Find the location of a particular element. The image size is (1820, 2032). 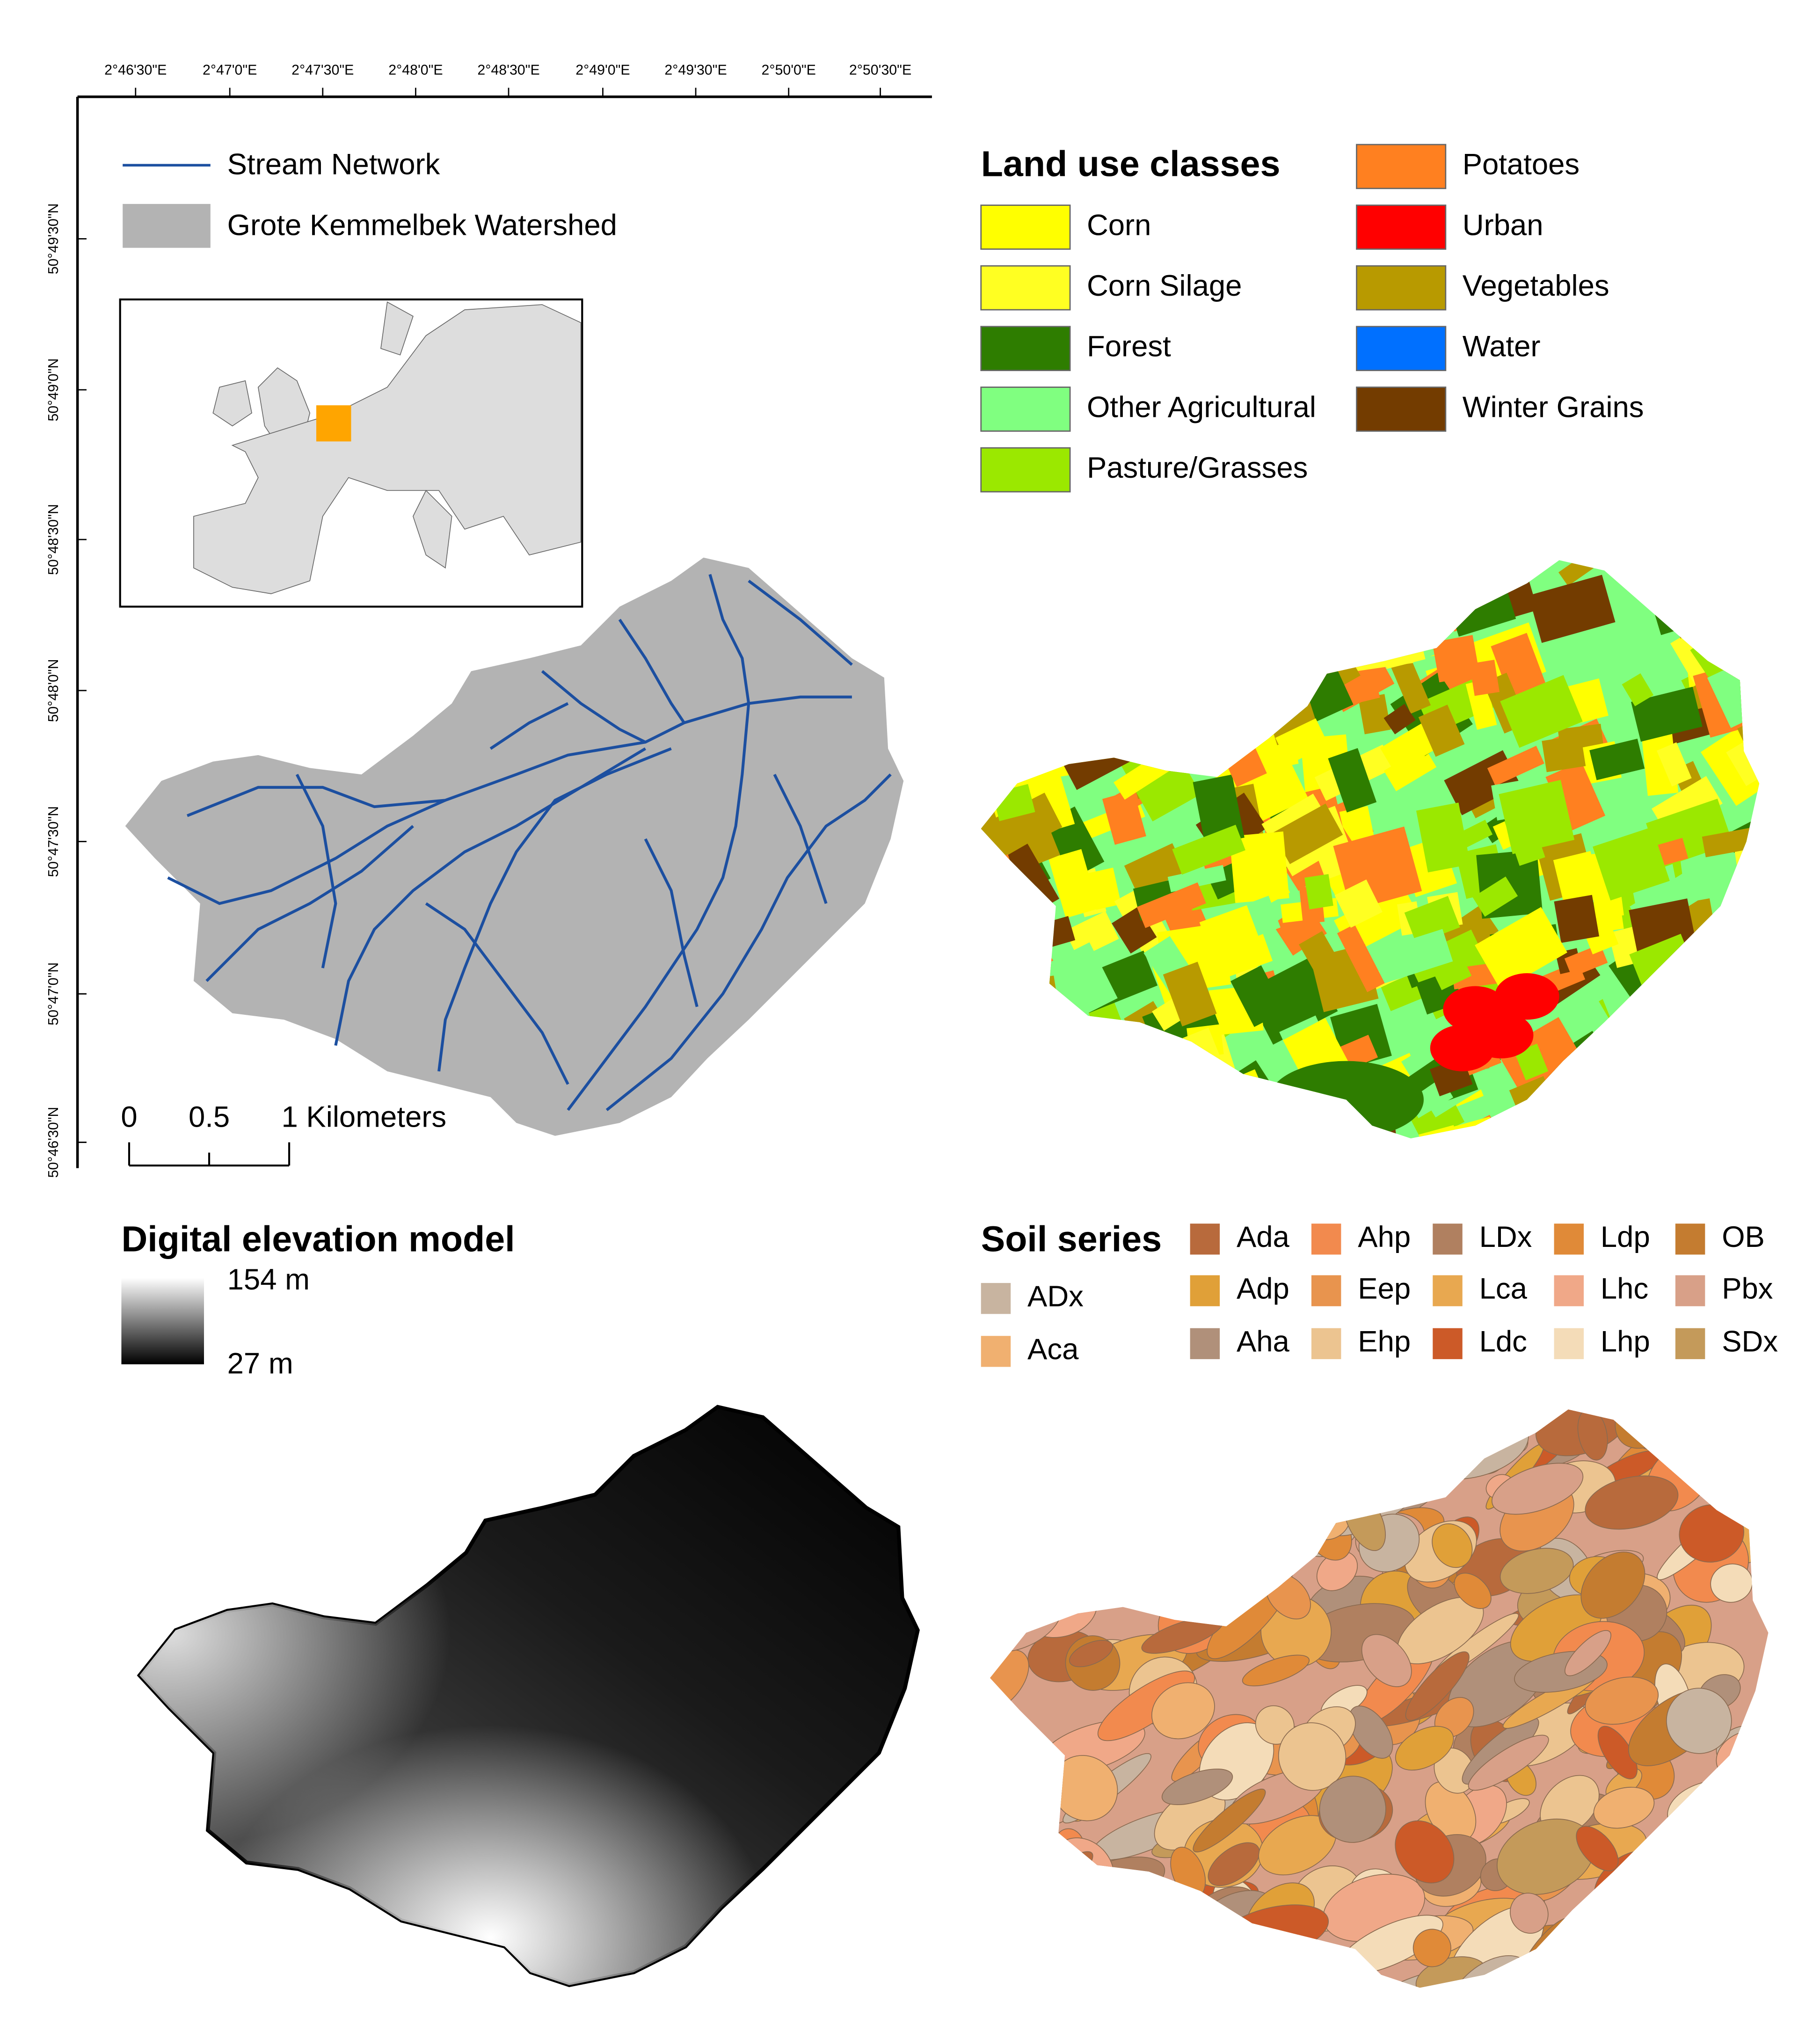

legend-label: Water is located at coordinates (1502, 346).